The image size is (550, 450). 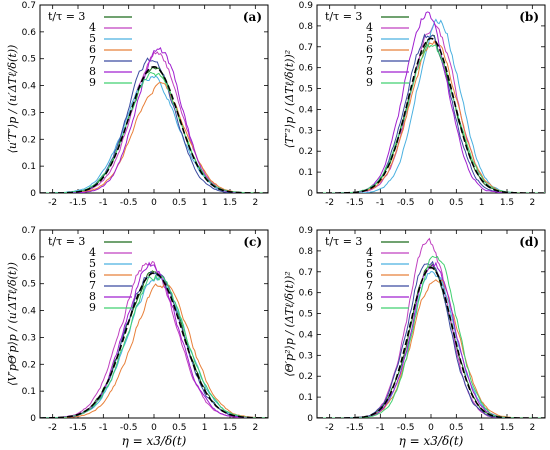 What do you see at coordinates (154, 441) in the screenshot?
I see `x-axis-label: η = x3/δ(t)` at bounding box center [154, 441].